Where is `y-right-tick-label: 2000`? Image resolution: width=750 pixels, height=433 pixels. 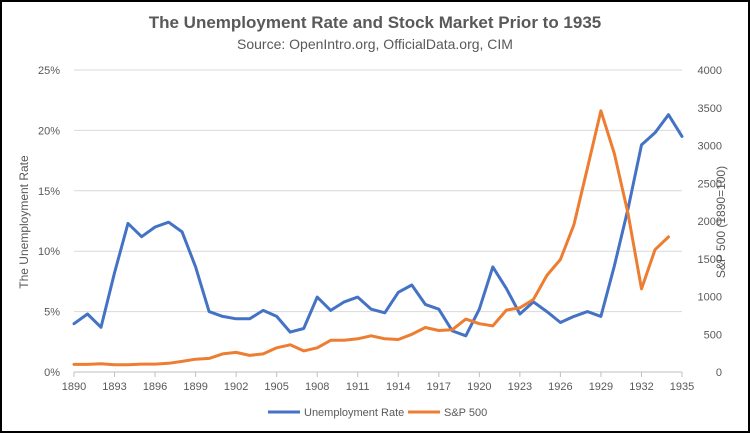 y-right-tick-label: 2000 is located at coordinates (710, 222).